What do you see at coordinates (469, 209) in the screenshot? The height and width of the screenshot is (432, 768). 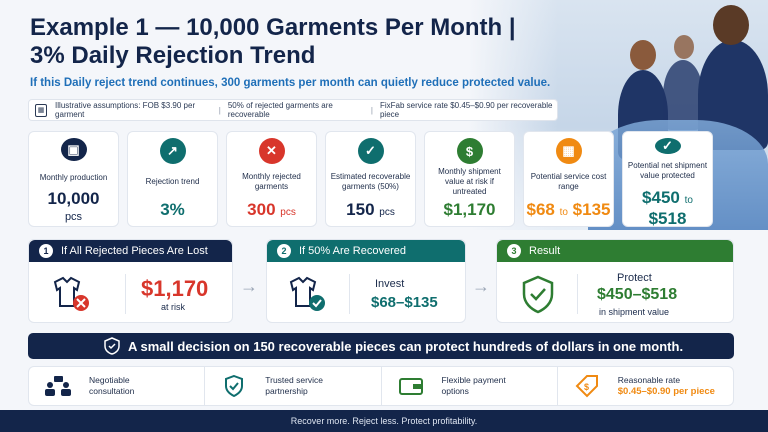 I see `metric-value: $1,170` at bounding box center [469, 209].